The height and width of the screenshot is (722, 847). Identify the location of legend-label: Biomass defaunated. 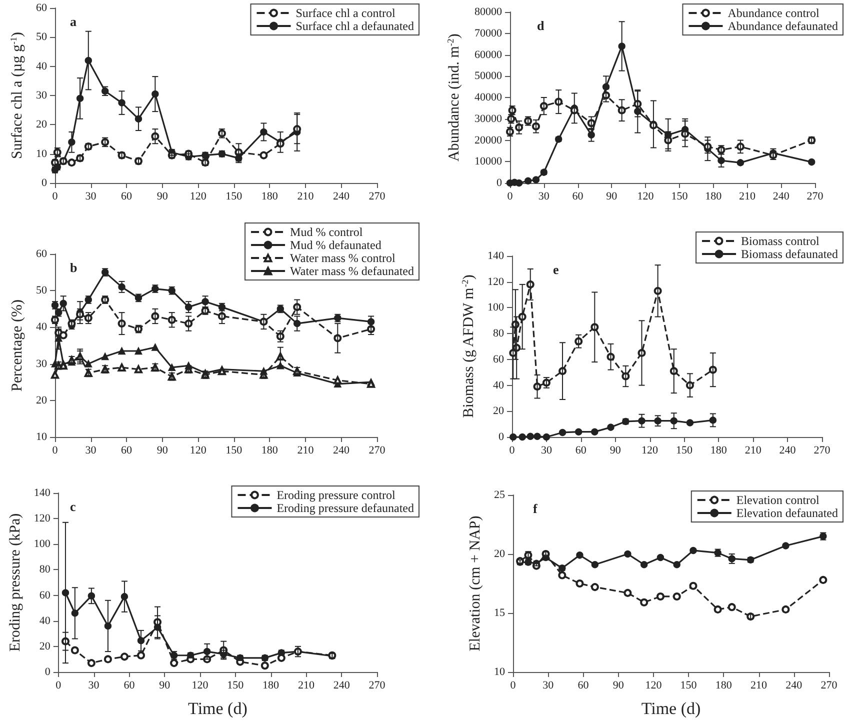
(789, 254).